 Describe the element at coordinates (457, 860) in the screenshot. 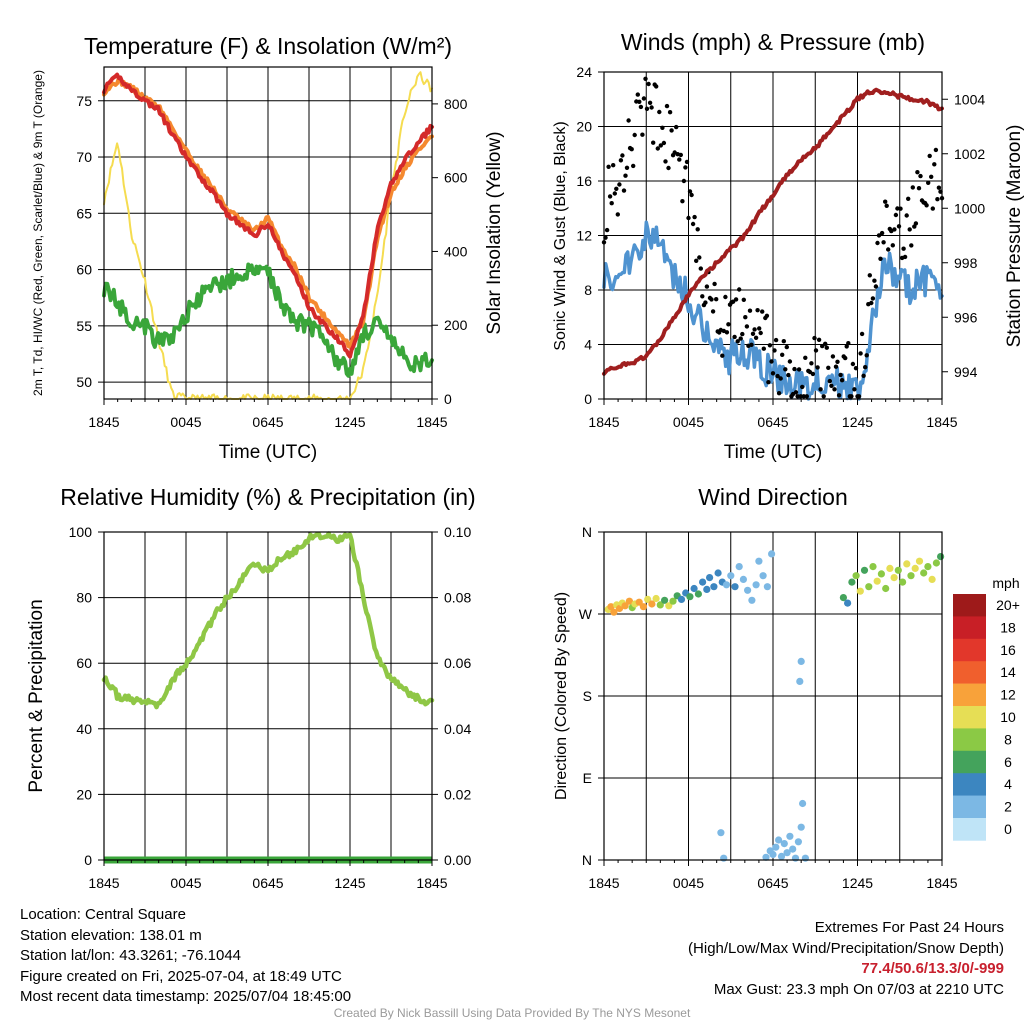

I see `y2-tick-label: 0.00` at that location.